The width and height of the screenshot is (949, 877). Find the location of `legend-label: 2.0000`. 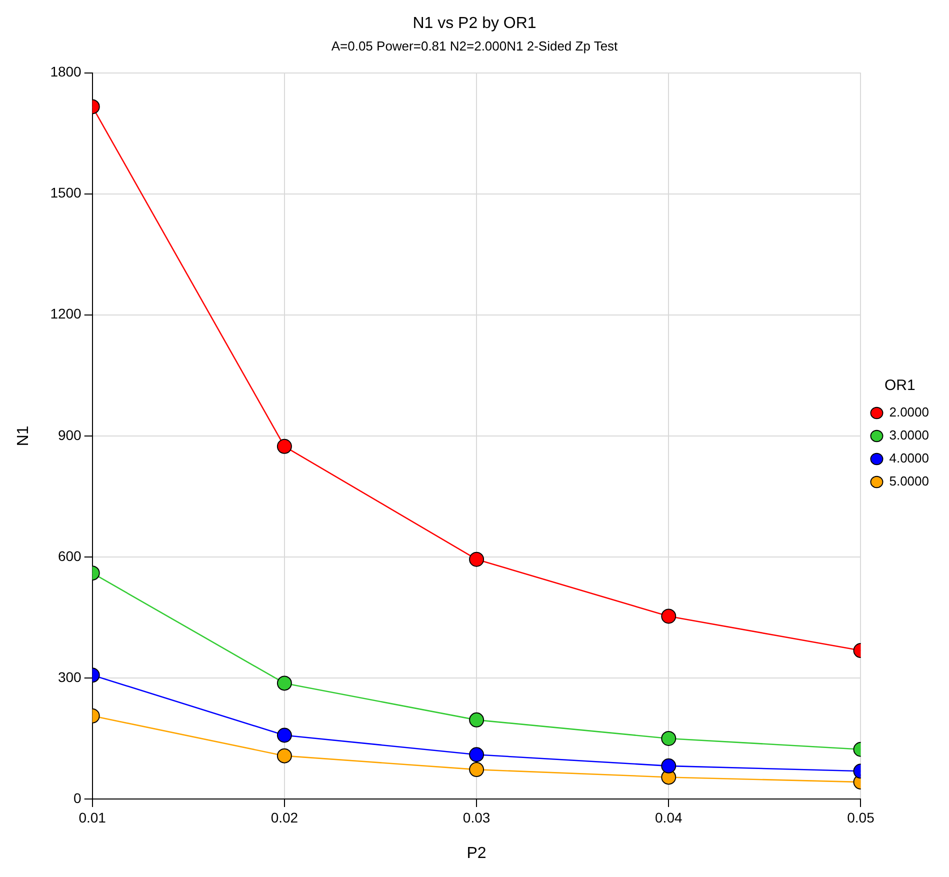

legend-label: 2.0000 is located at coordinates (909, 412).